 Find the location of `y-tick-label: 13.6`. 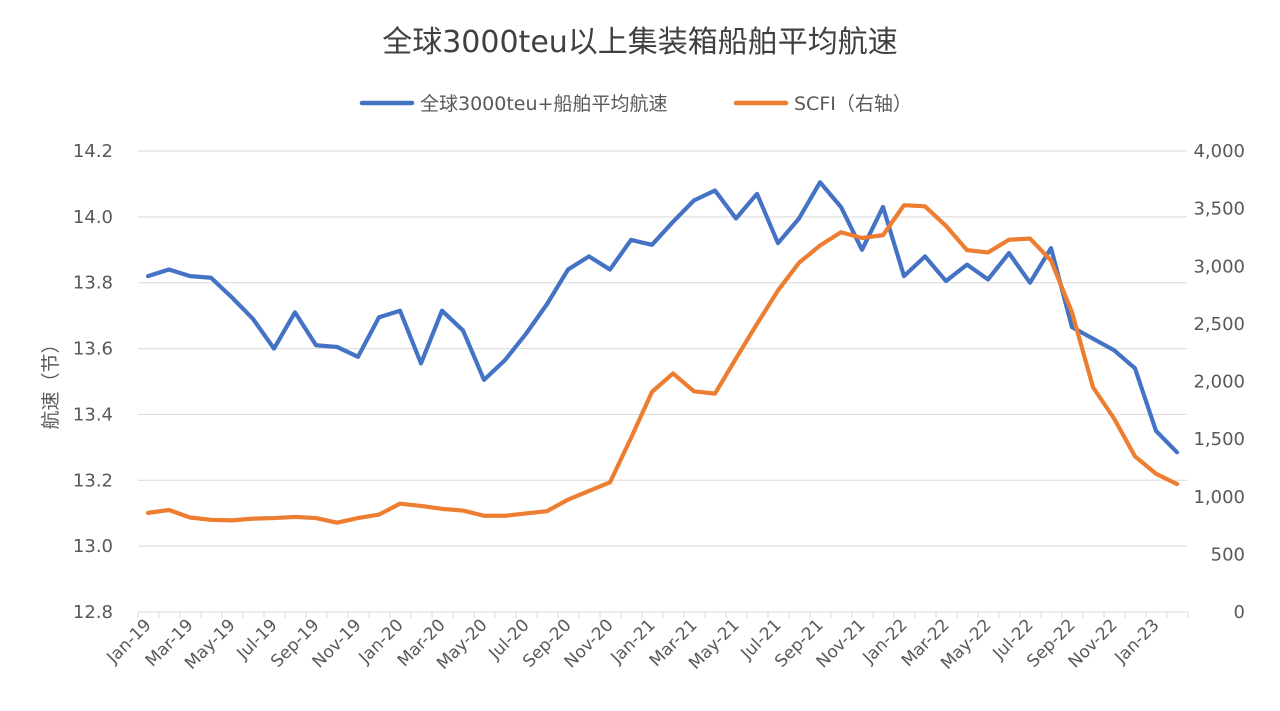

y-tick-label: 13.6 is located at coordinates (93, 349).